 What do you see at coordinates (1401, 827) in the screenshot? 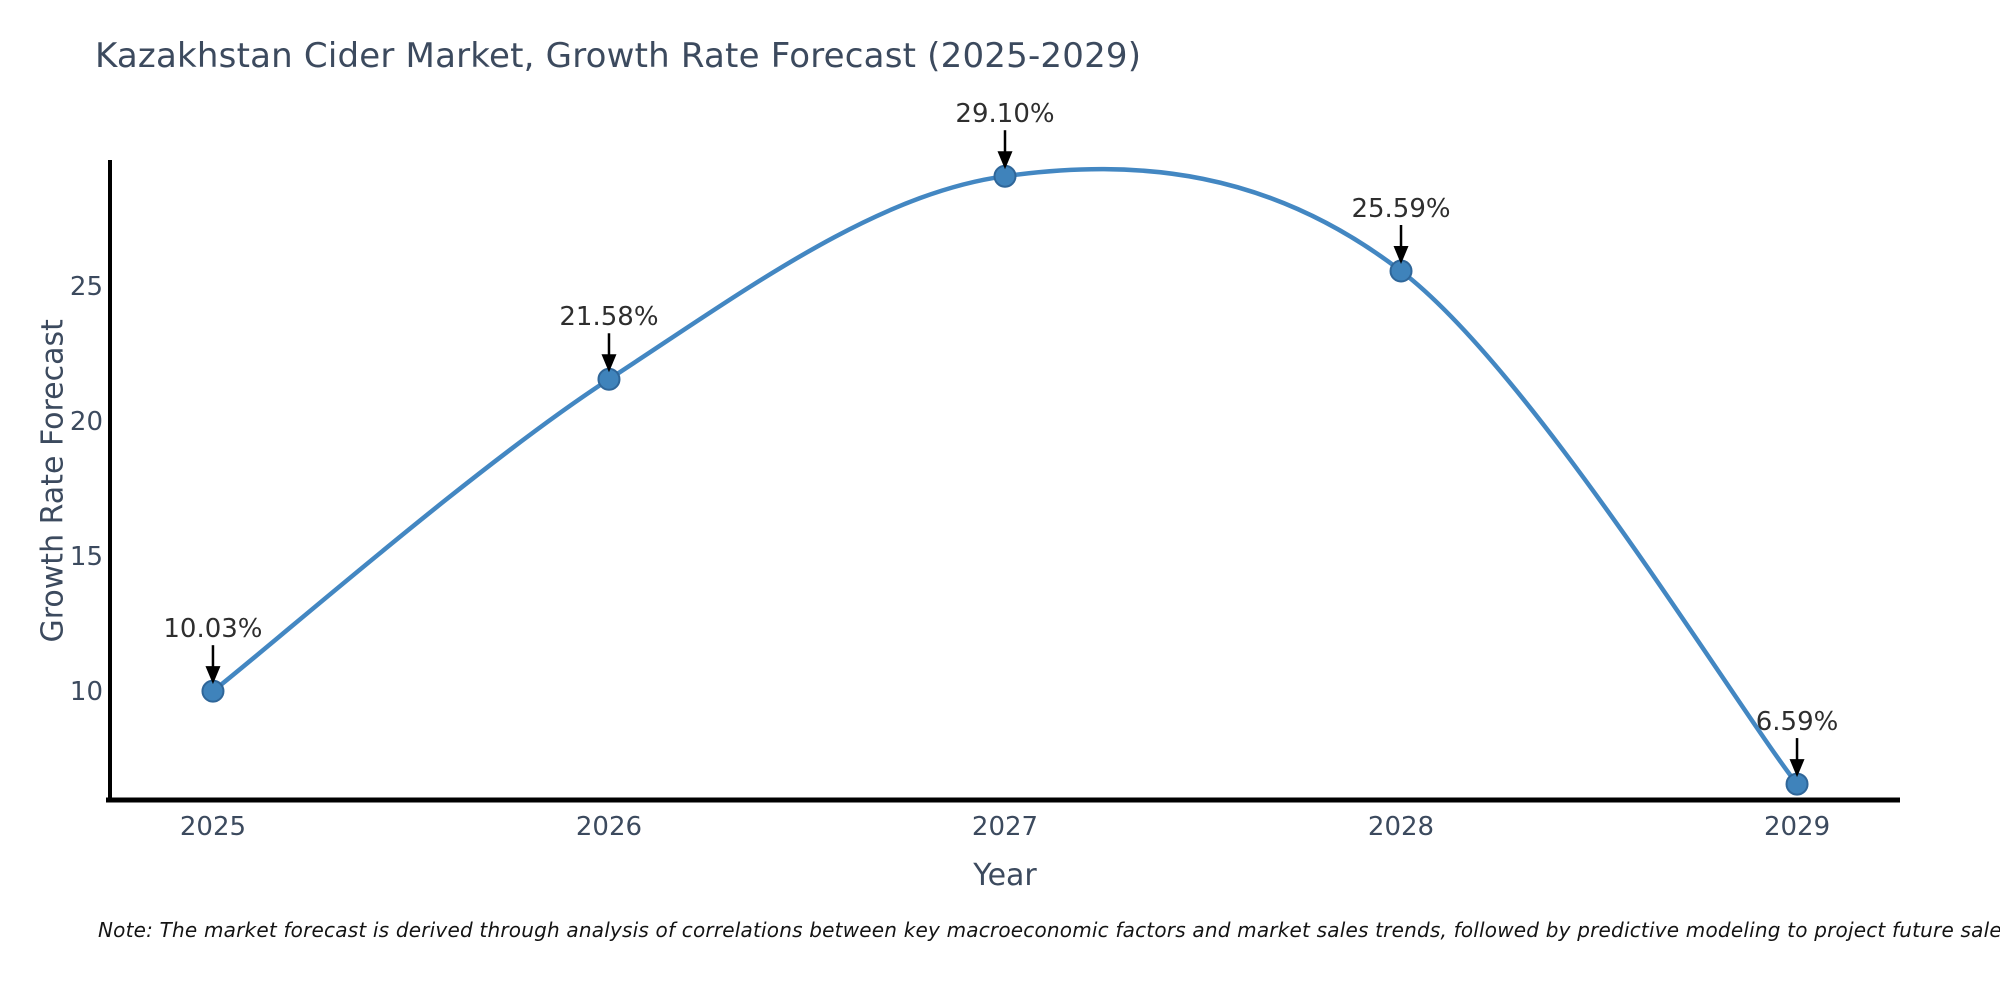
I see `x-tick-label: 2028` at bounding box center [1401, 827].